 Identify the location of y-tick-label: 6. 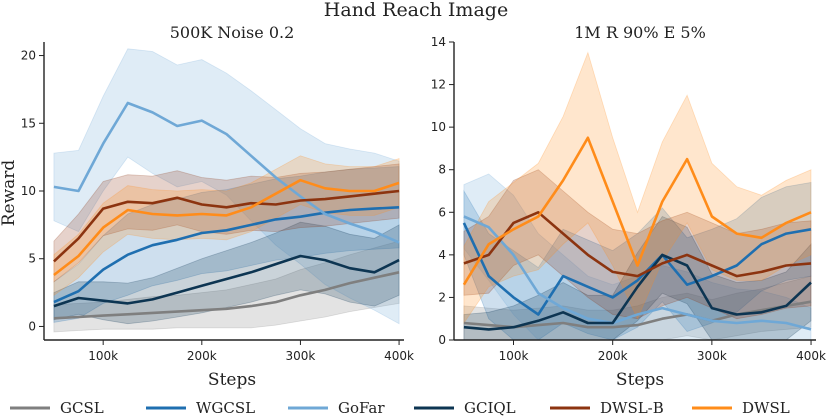
(442, 212).